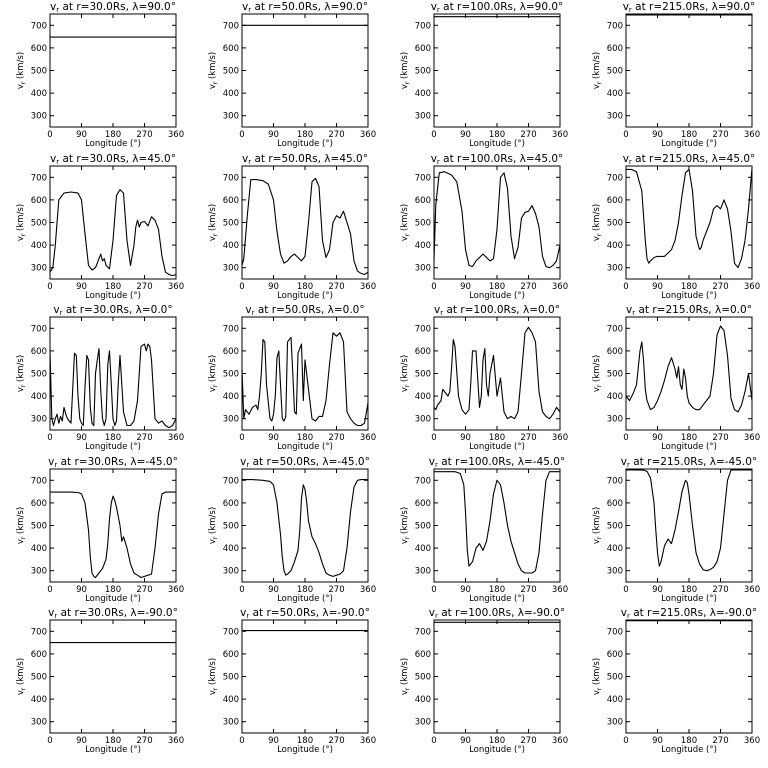 The width and height of the screenshot is (768, 768). Describe the element at coordinates (309, 7) in the screenshot. I see `panel-title-text: at r=50.0Rs, λ=90.0°` at that location.